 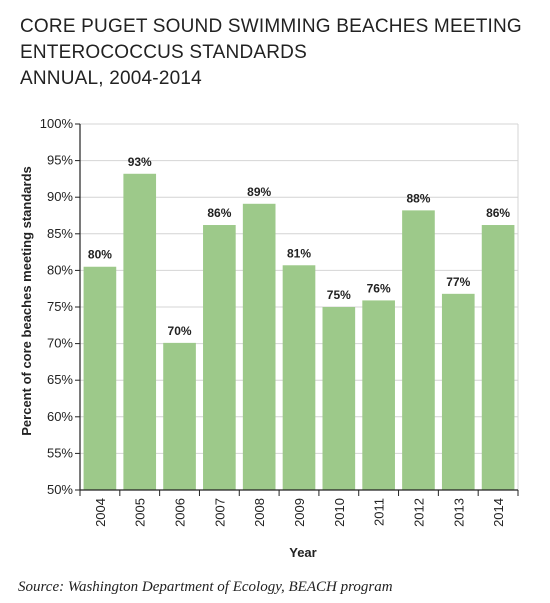 I want to click on x-tick-label: 2011, so click(x=379, y=512).